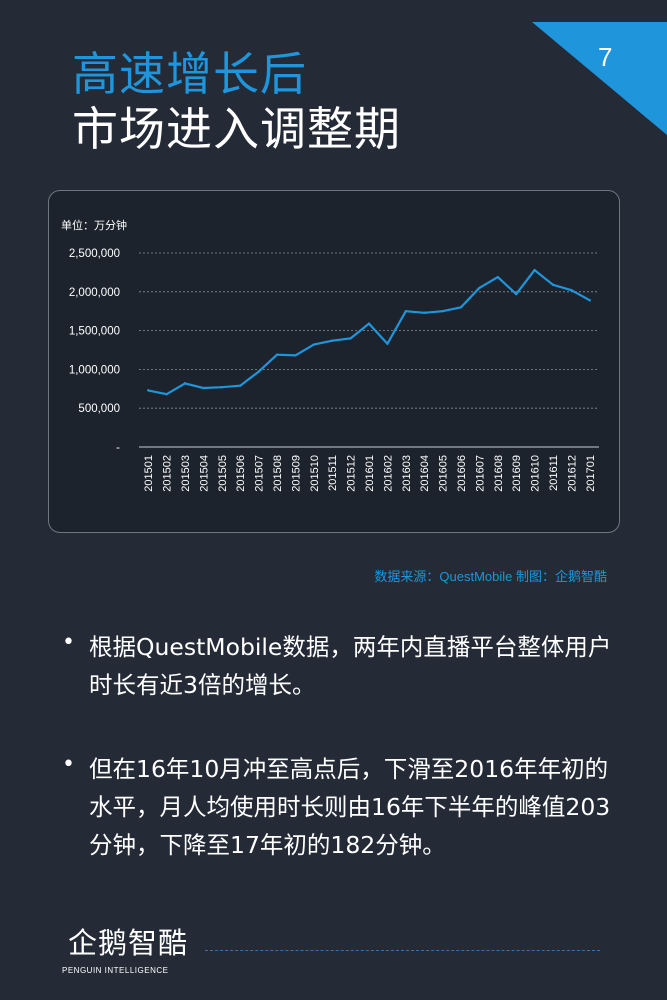 Image resolution: width=667 pixels, height=1000 pixels. Describe the element at coordinates (554, 473) in the screenshot. I see `x-tick-label: 201611` at that location.